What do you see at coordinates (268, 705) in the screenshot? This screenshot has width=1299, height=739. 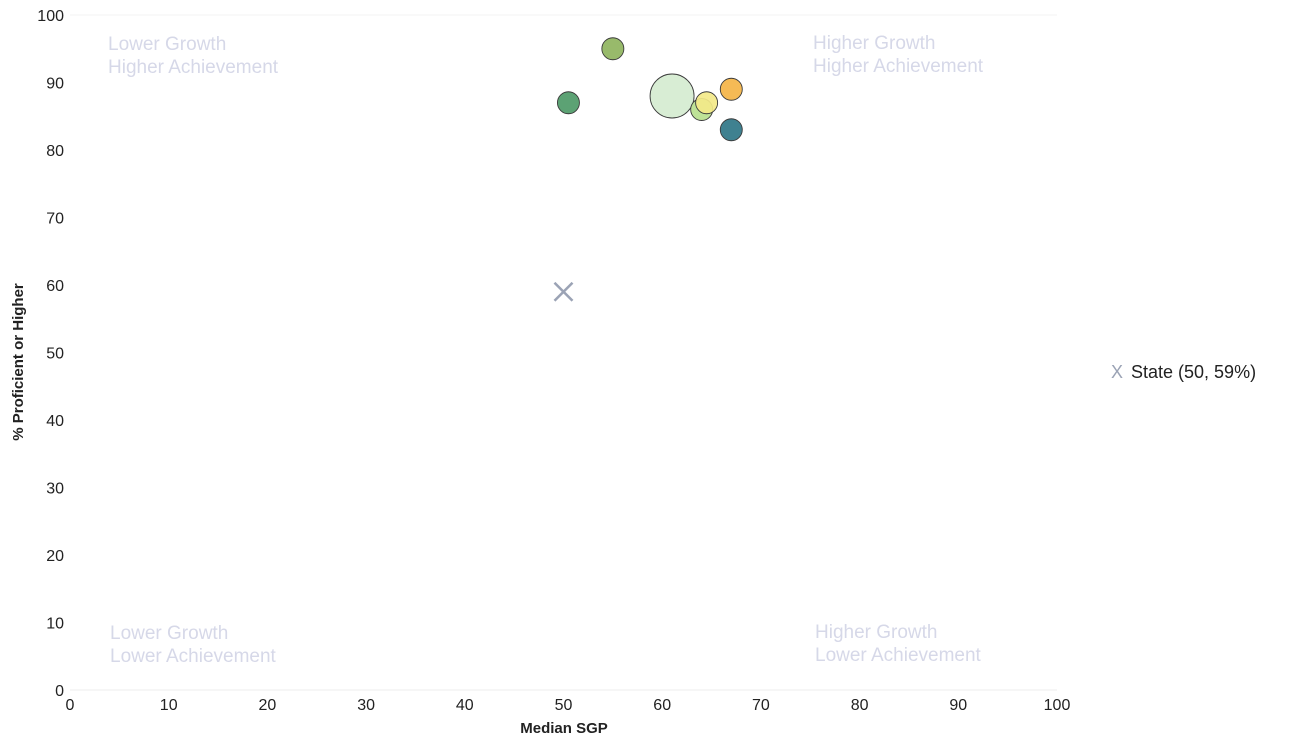 I see `x-tick-label: 20` at bounding box center [268, 705].